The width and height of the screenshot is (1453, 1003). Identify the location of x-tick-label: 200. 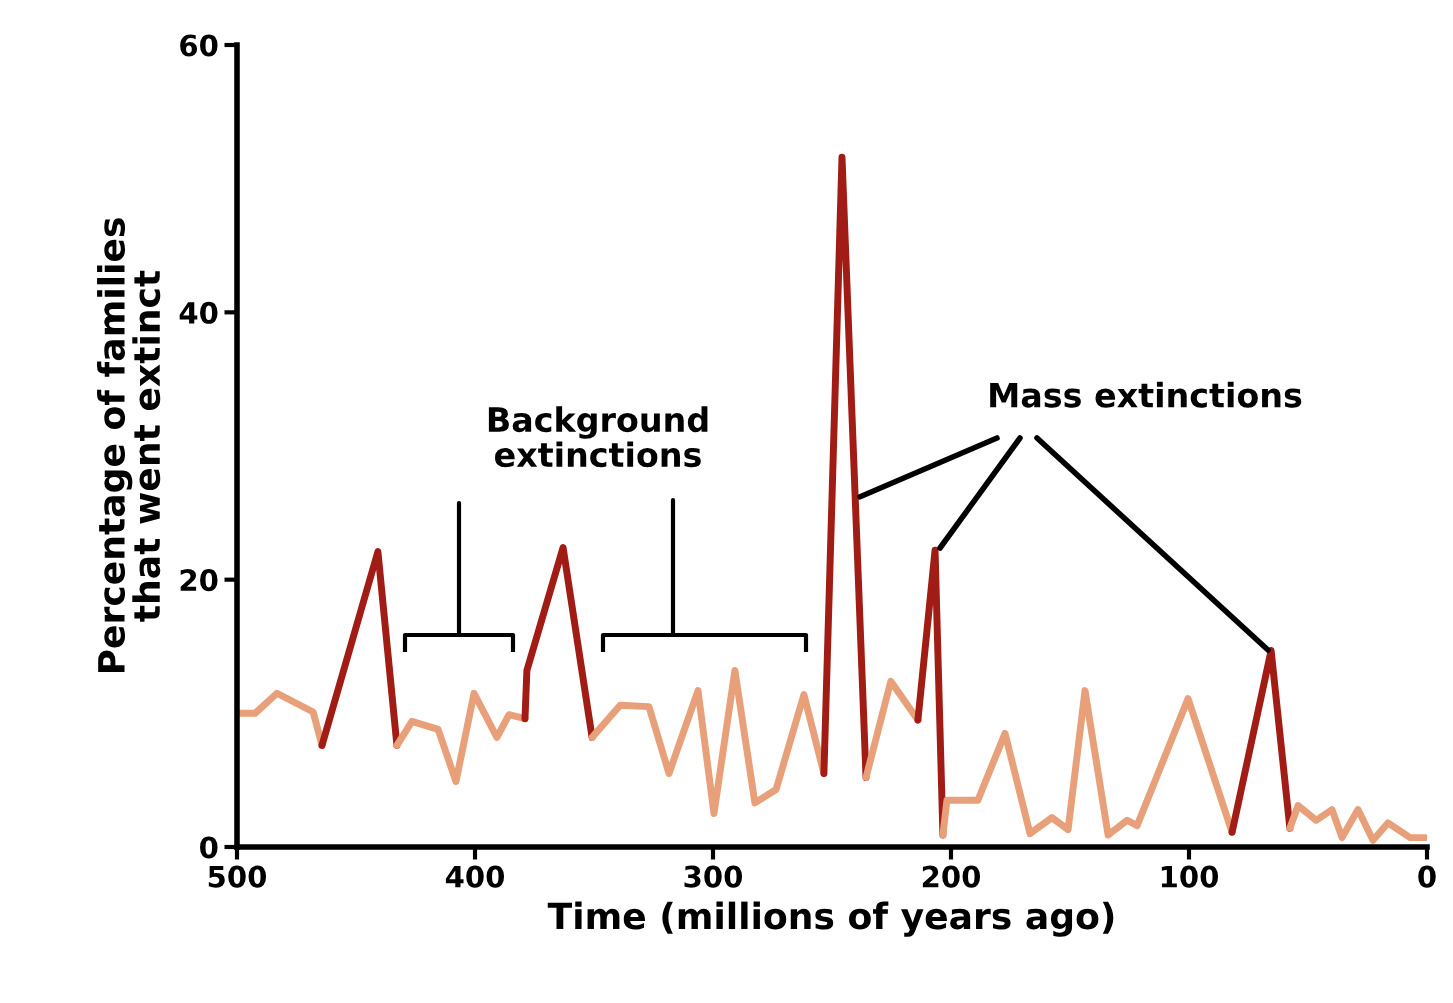
(951, 876).